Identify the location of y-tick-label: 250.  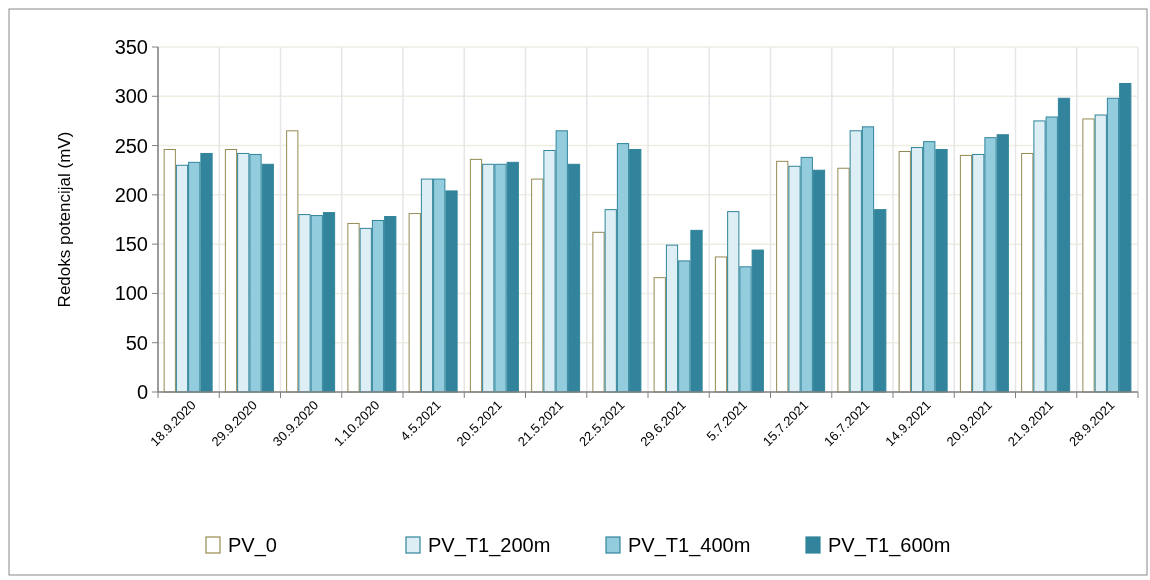
(131, 145).